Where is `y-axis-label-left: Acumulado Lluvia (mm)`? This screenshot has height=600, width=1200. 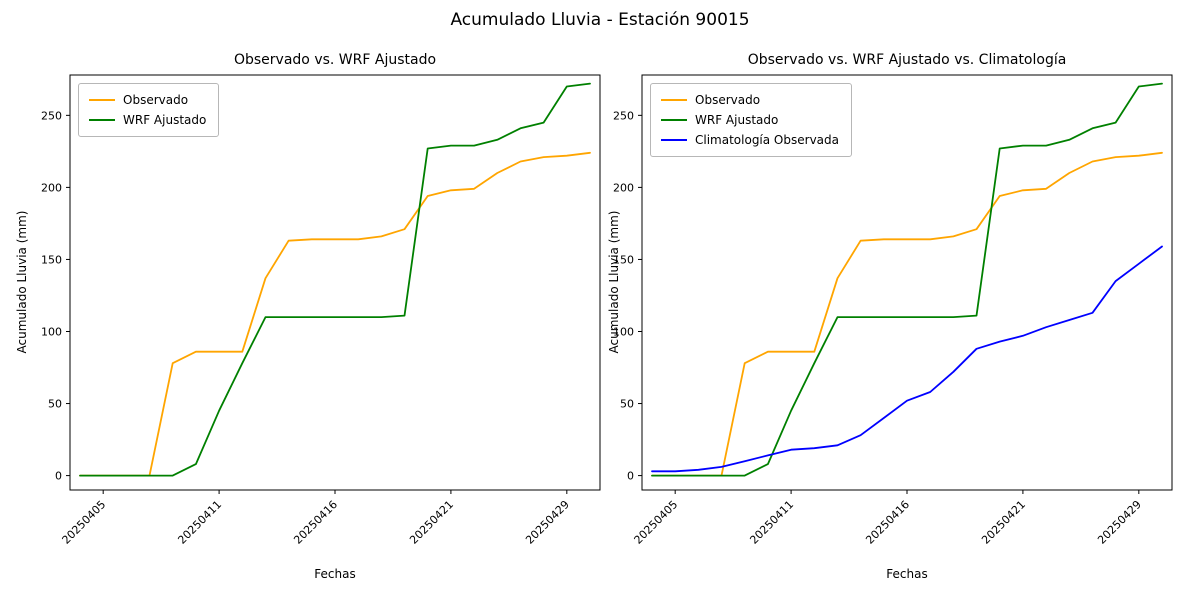 y-axis-label-left: Acumulado Lluvia (mm) is located at coordinates (22, 282).